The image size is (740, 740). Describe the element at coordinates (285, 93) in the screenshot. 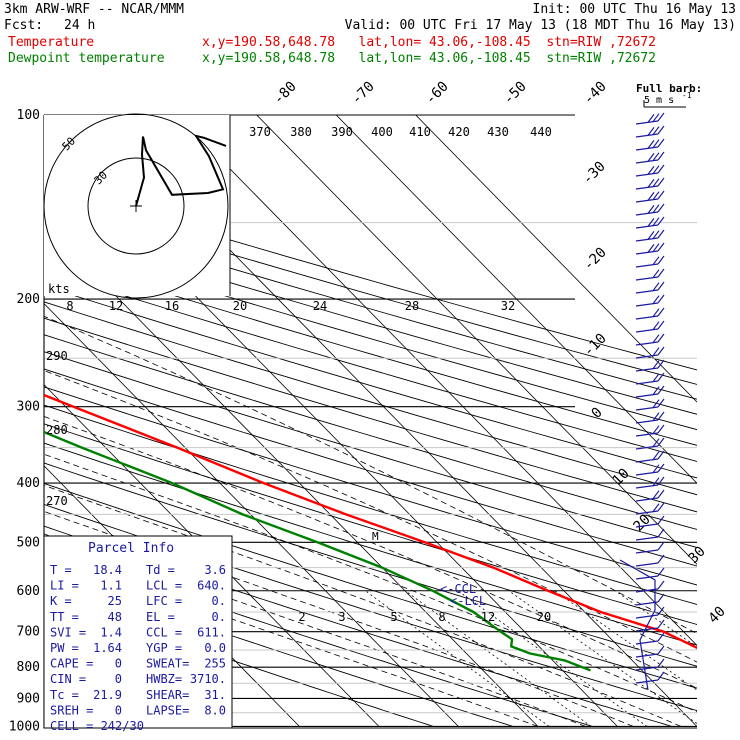

I see `isotherm-label: -80` at that location.